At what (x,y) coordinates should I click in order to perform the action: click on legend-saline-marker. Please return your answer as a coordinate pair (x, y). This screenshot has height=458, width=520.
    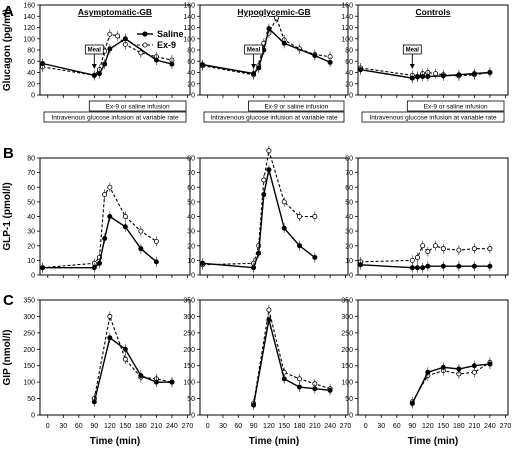
    Looking at the image, I should click on (145, 34).